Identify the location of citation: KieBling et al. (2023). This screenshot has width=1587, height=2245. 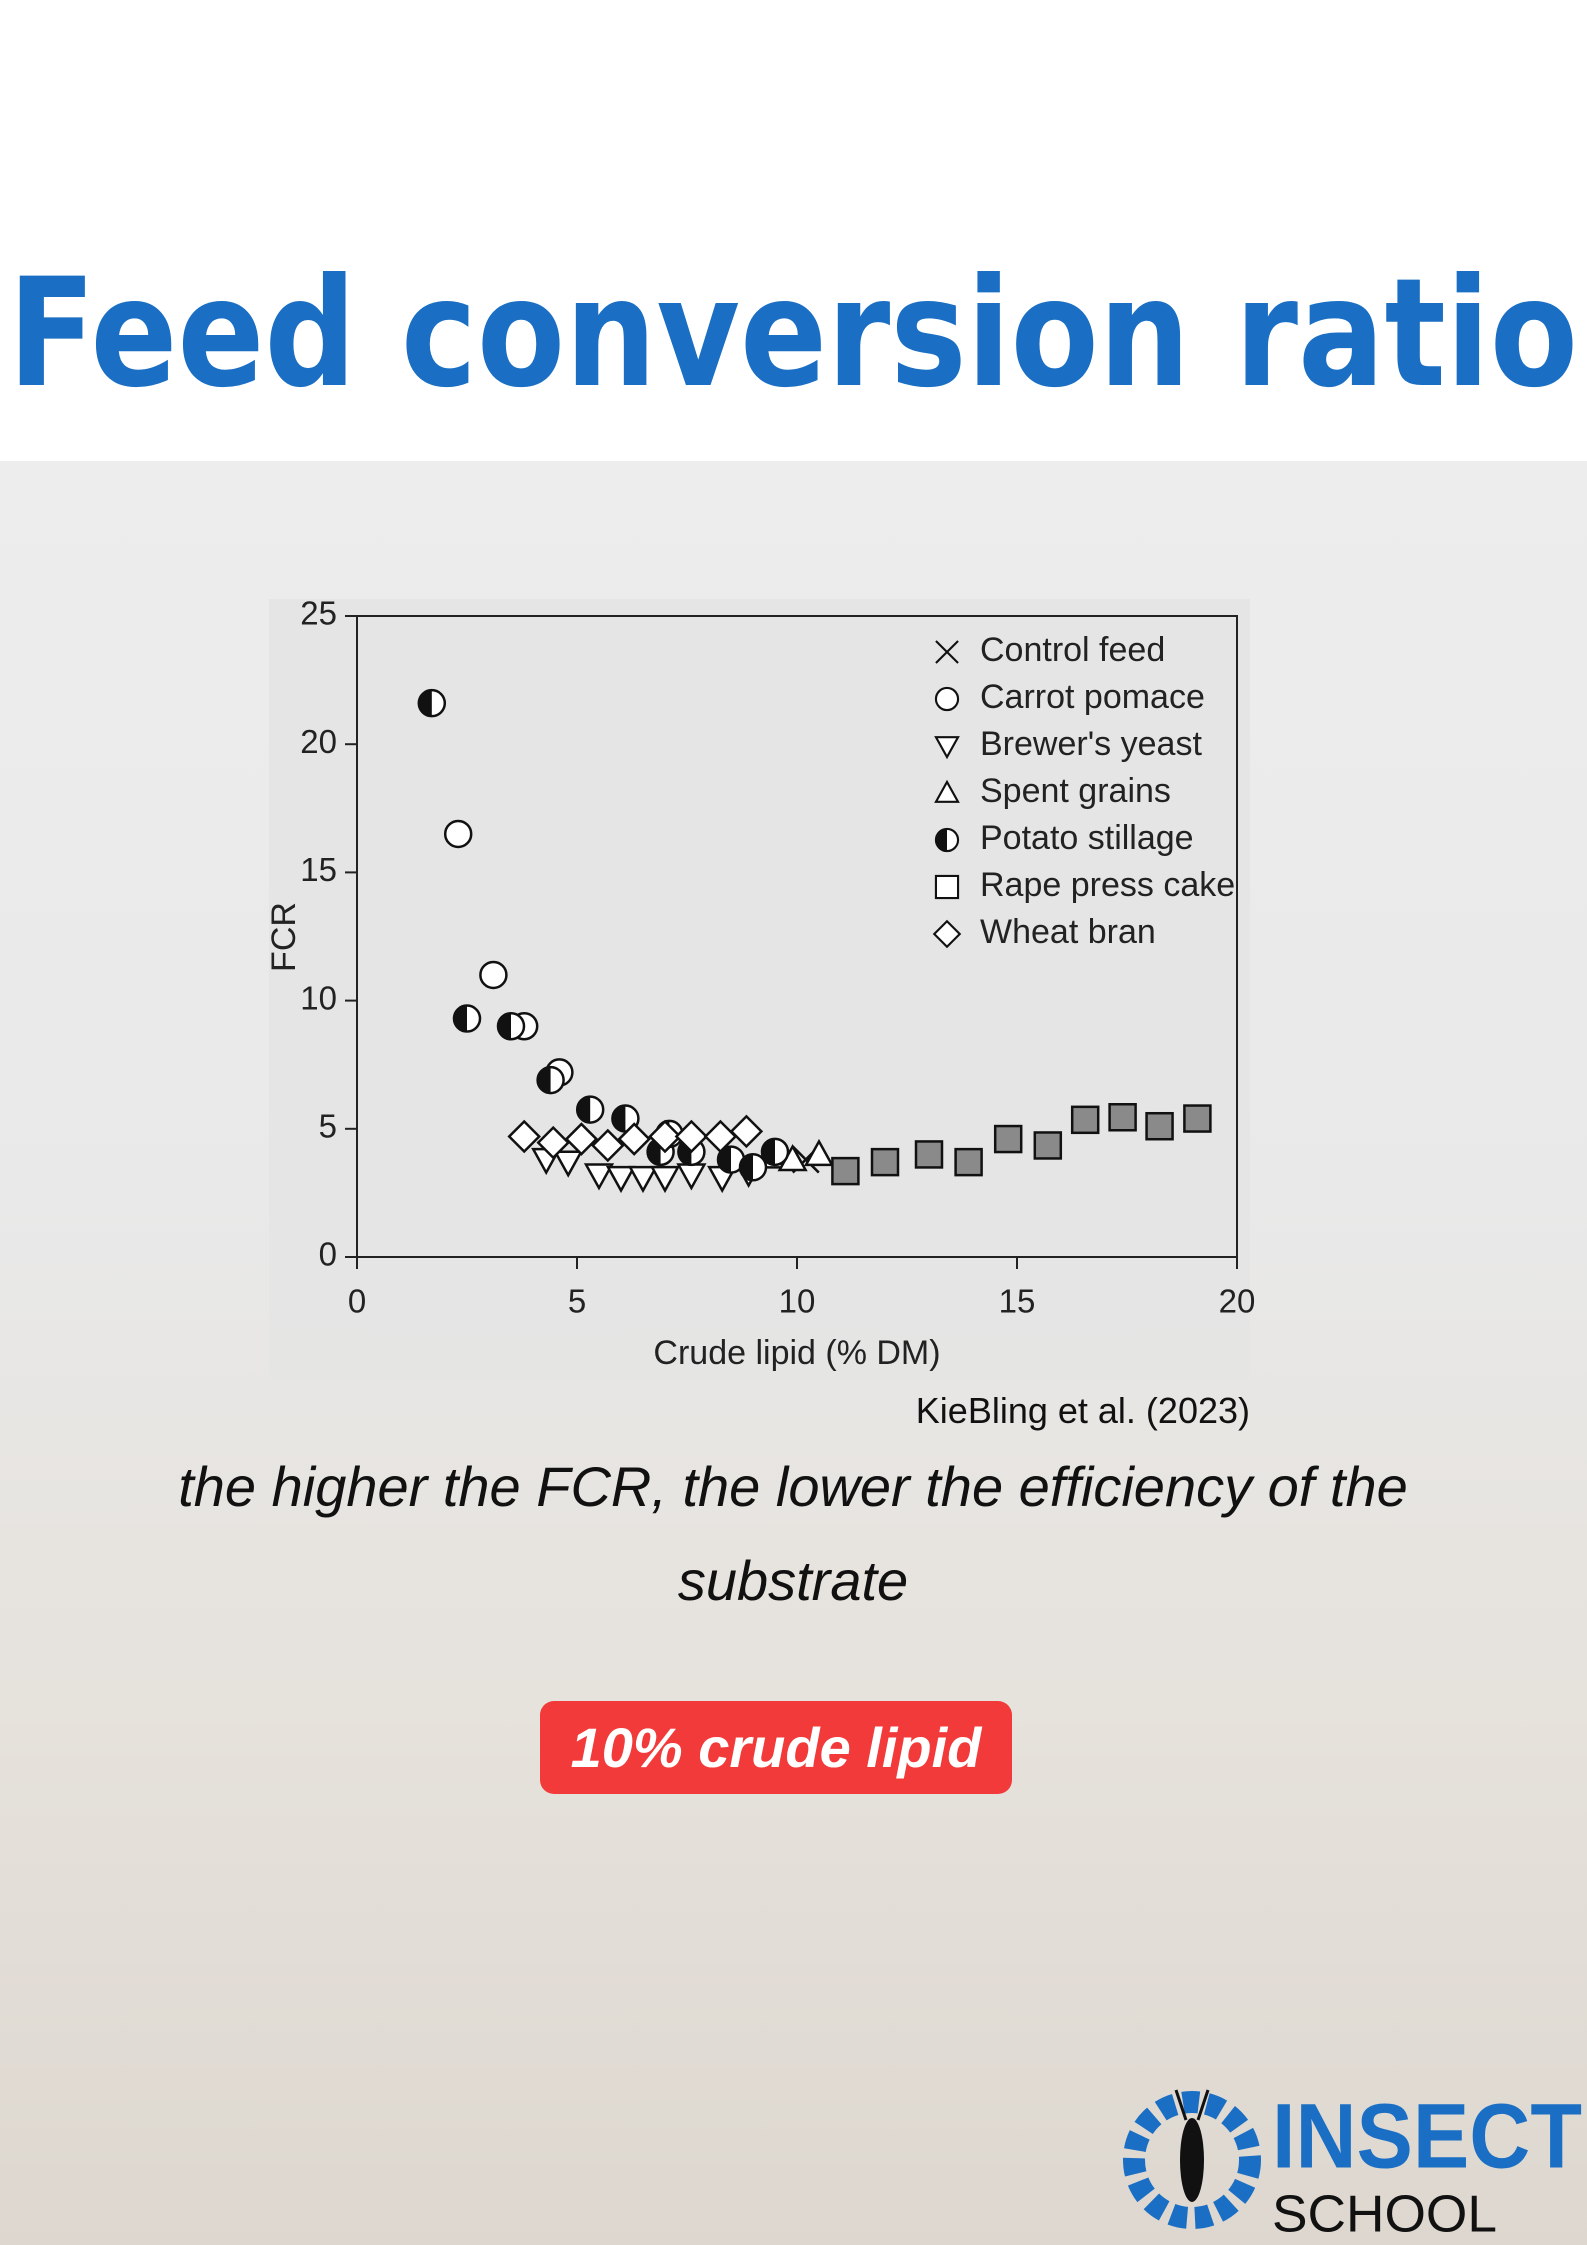
(1082, 1410).